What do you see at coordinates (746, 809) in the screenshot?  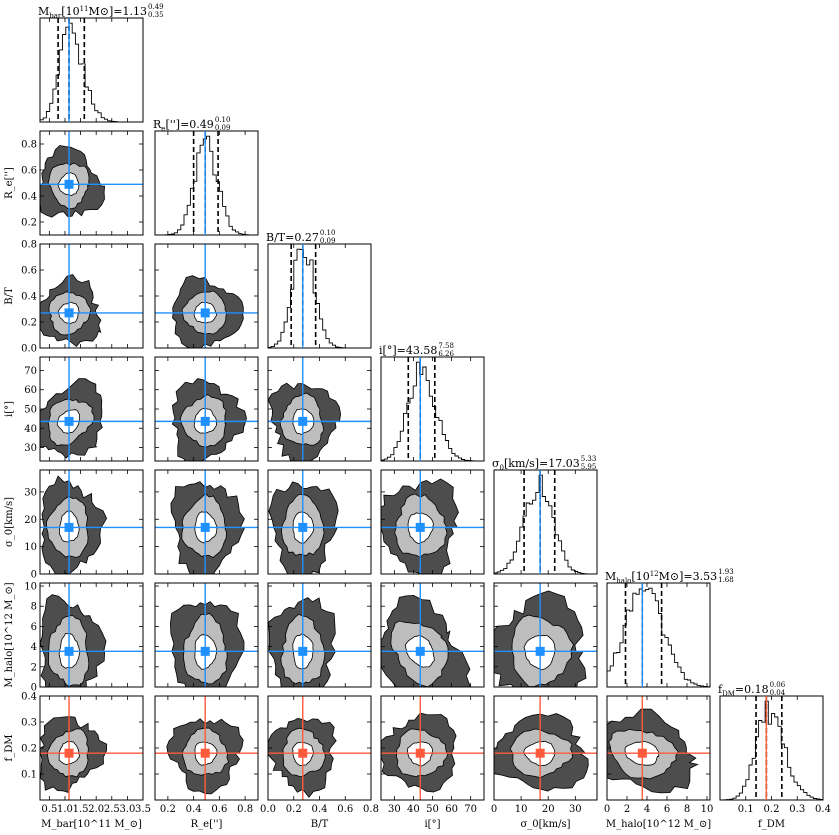 I see `x-tick-label: 0.1` at bounding box center [746, 809].